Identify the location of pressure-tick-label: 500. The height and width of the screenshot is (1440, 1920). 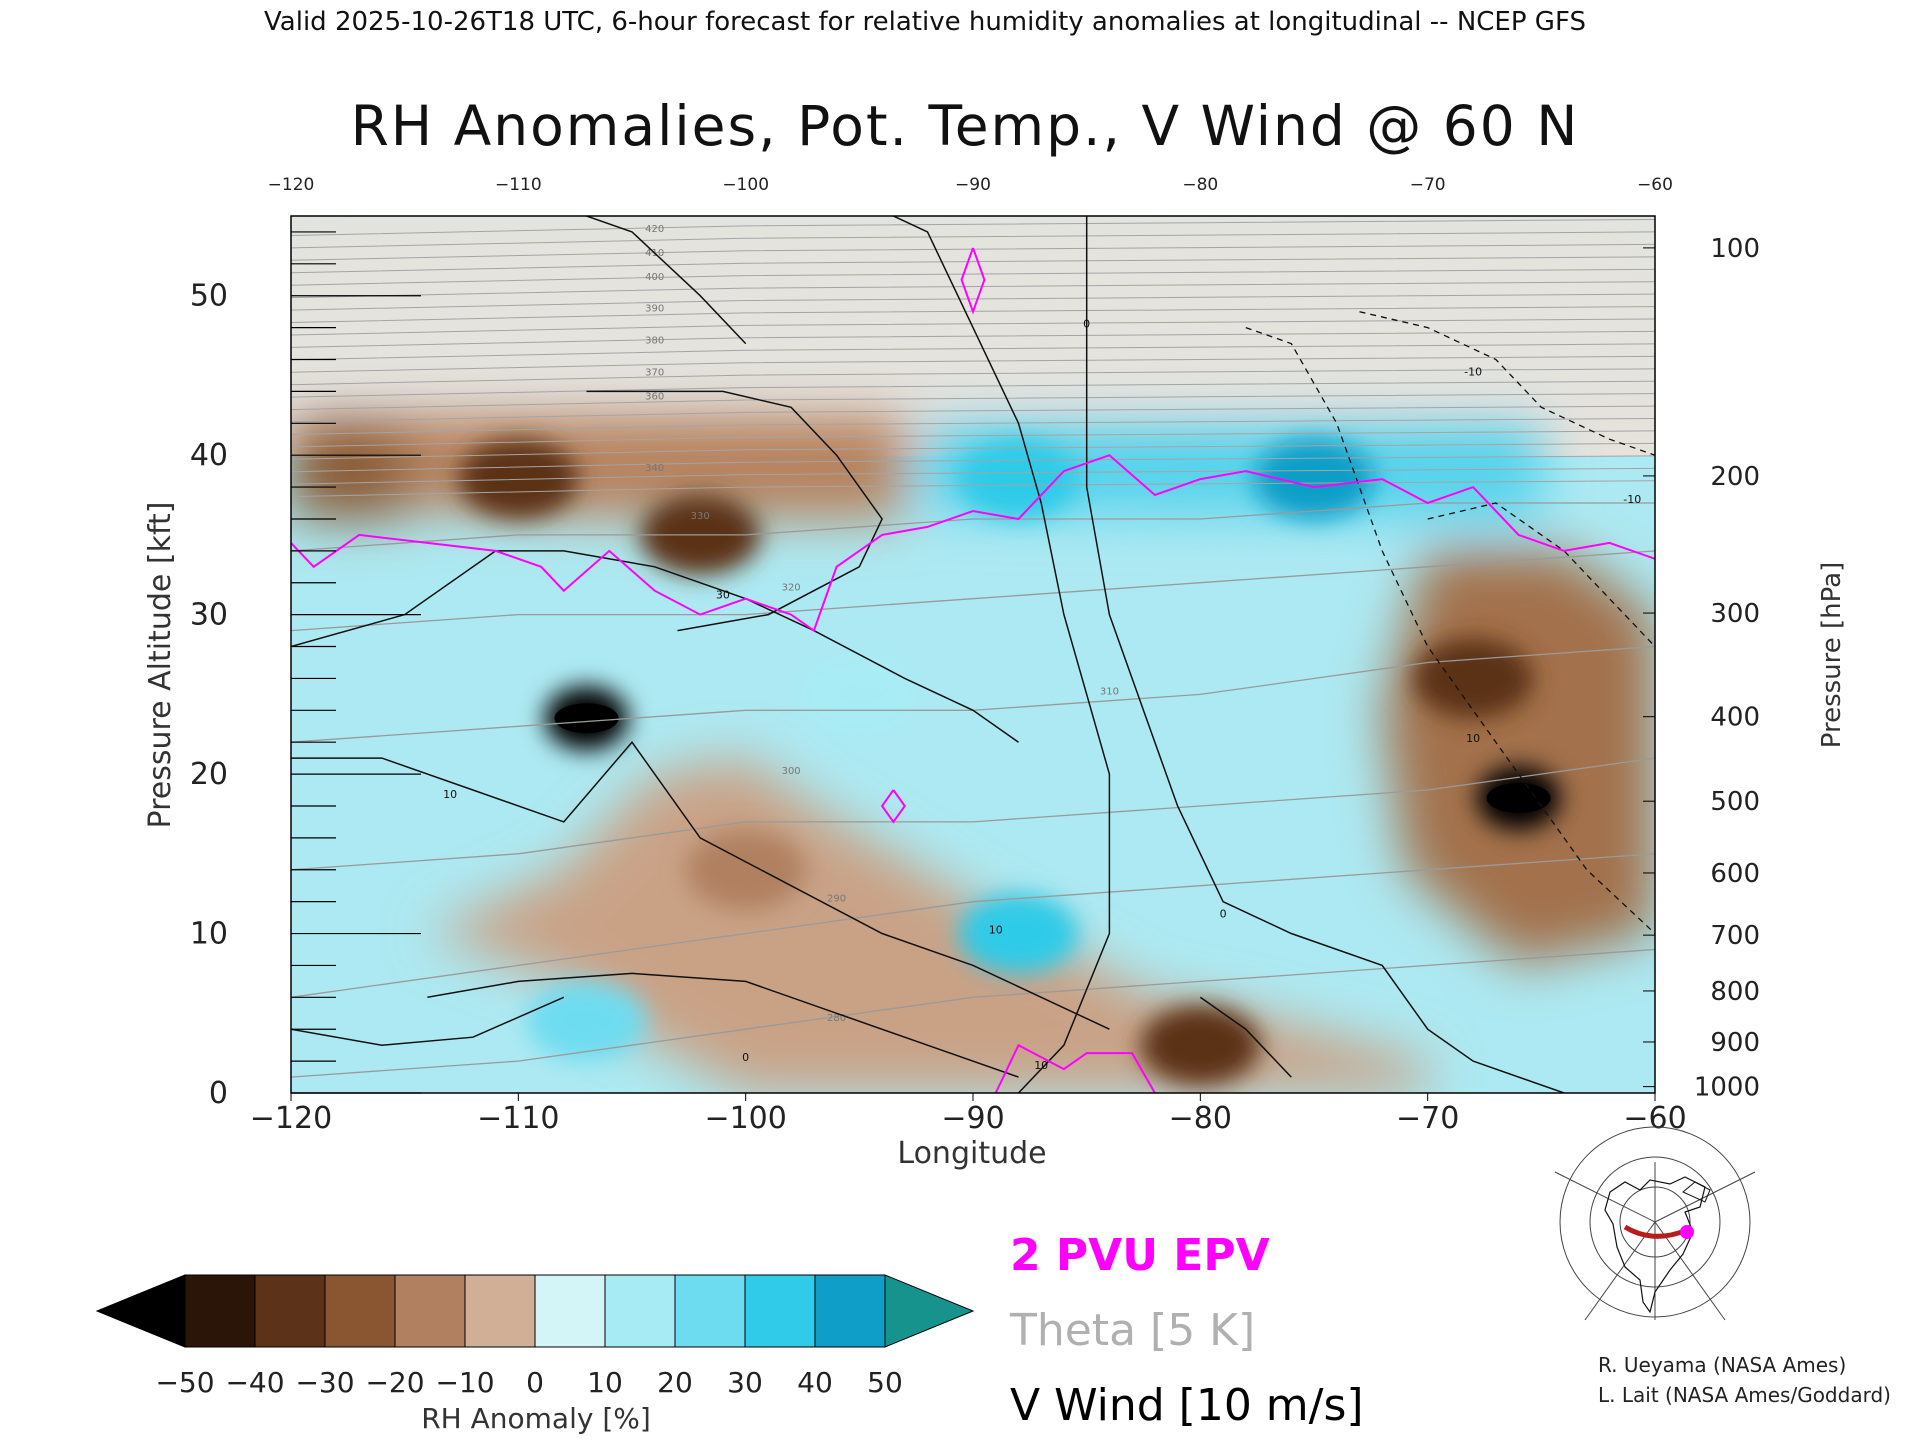
(1735, 802).